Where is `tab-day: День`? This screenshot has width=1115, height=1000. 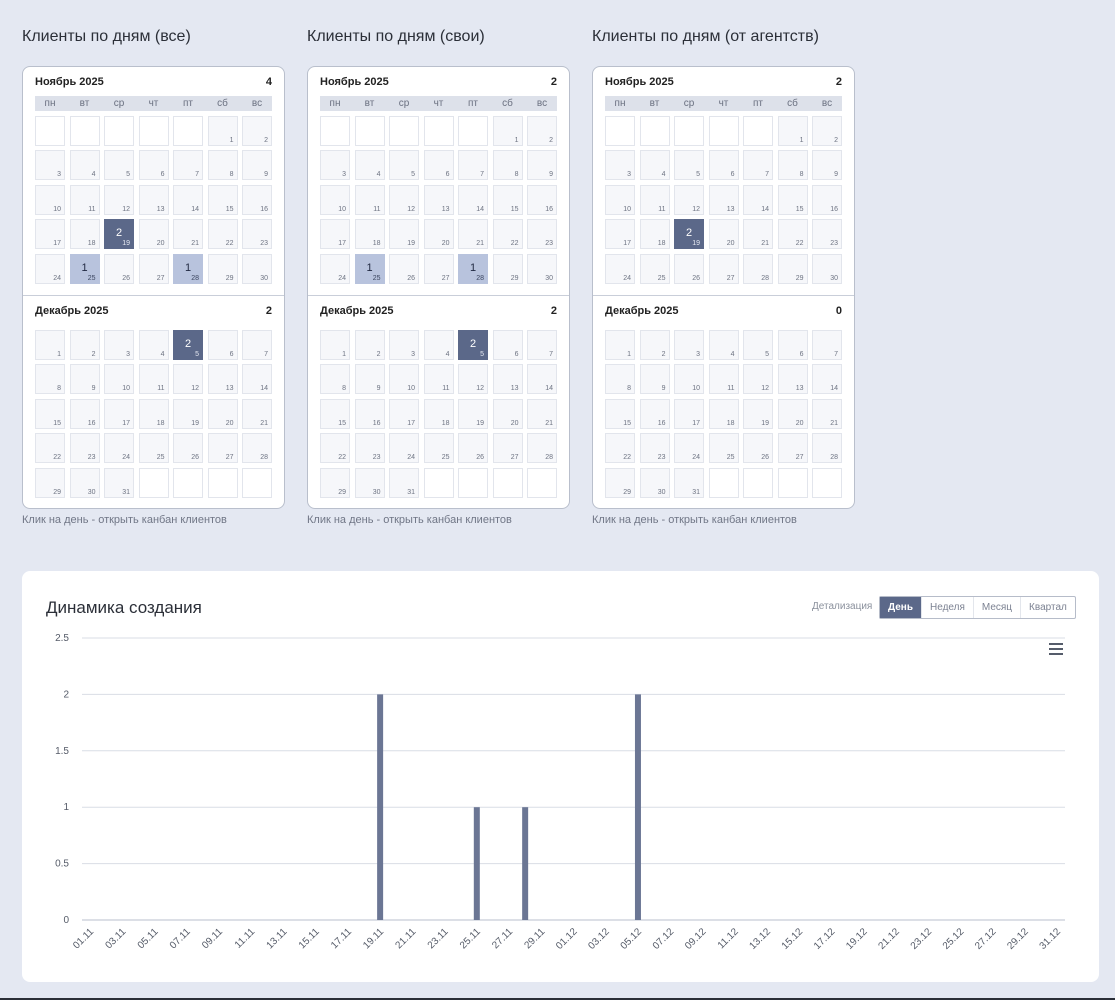
tab-day: День is located at coordinates (900, 607).